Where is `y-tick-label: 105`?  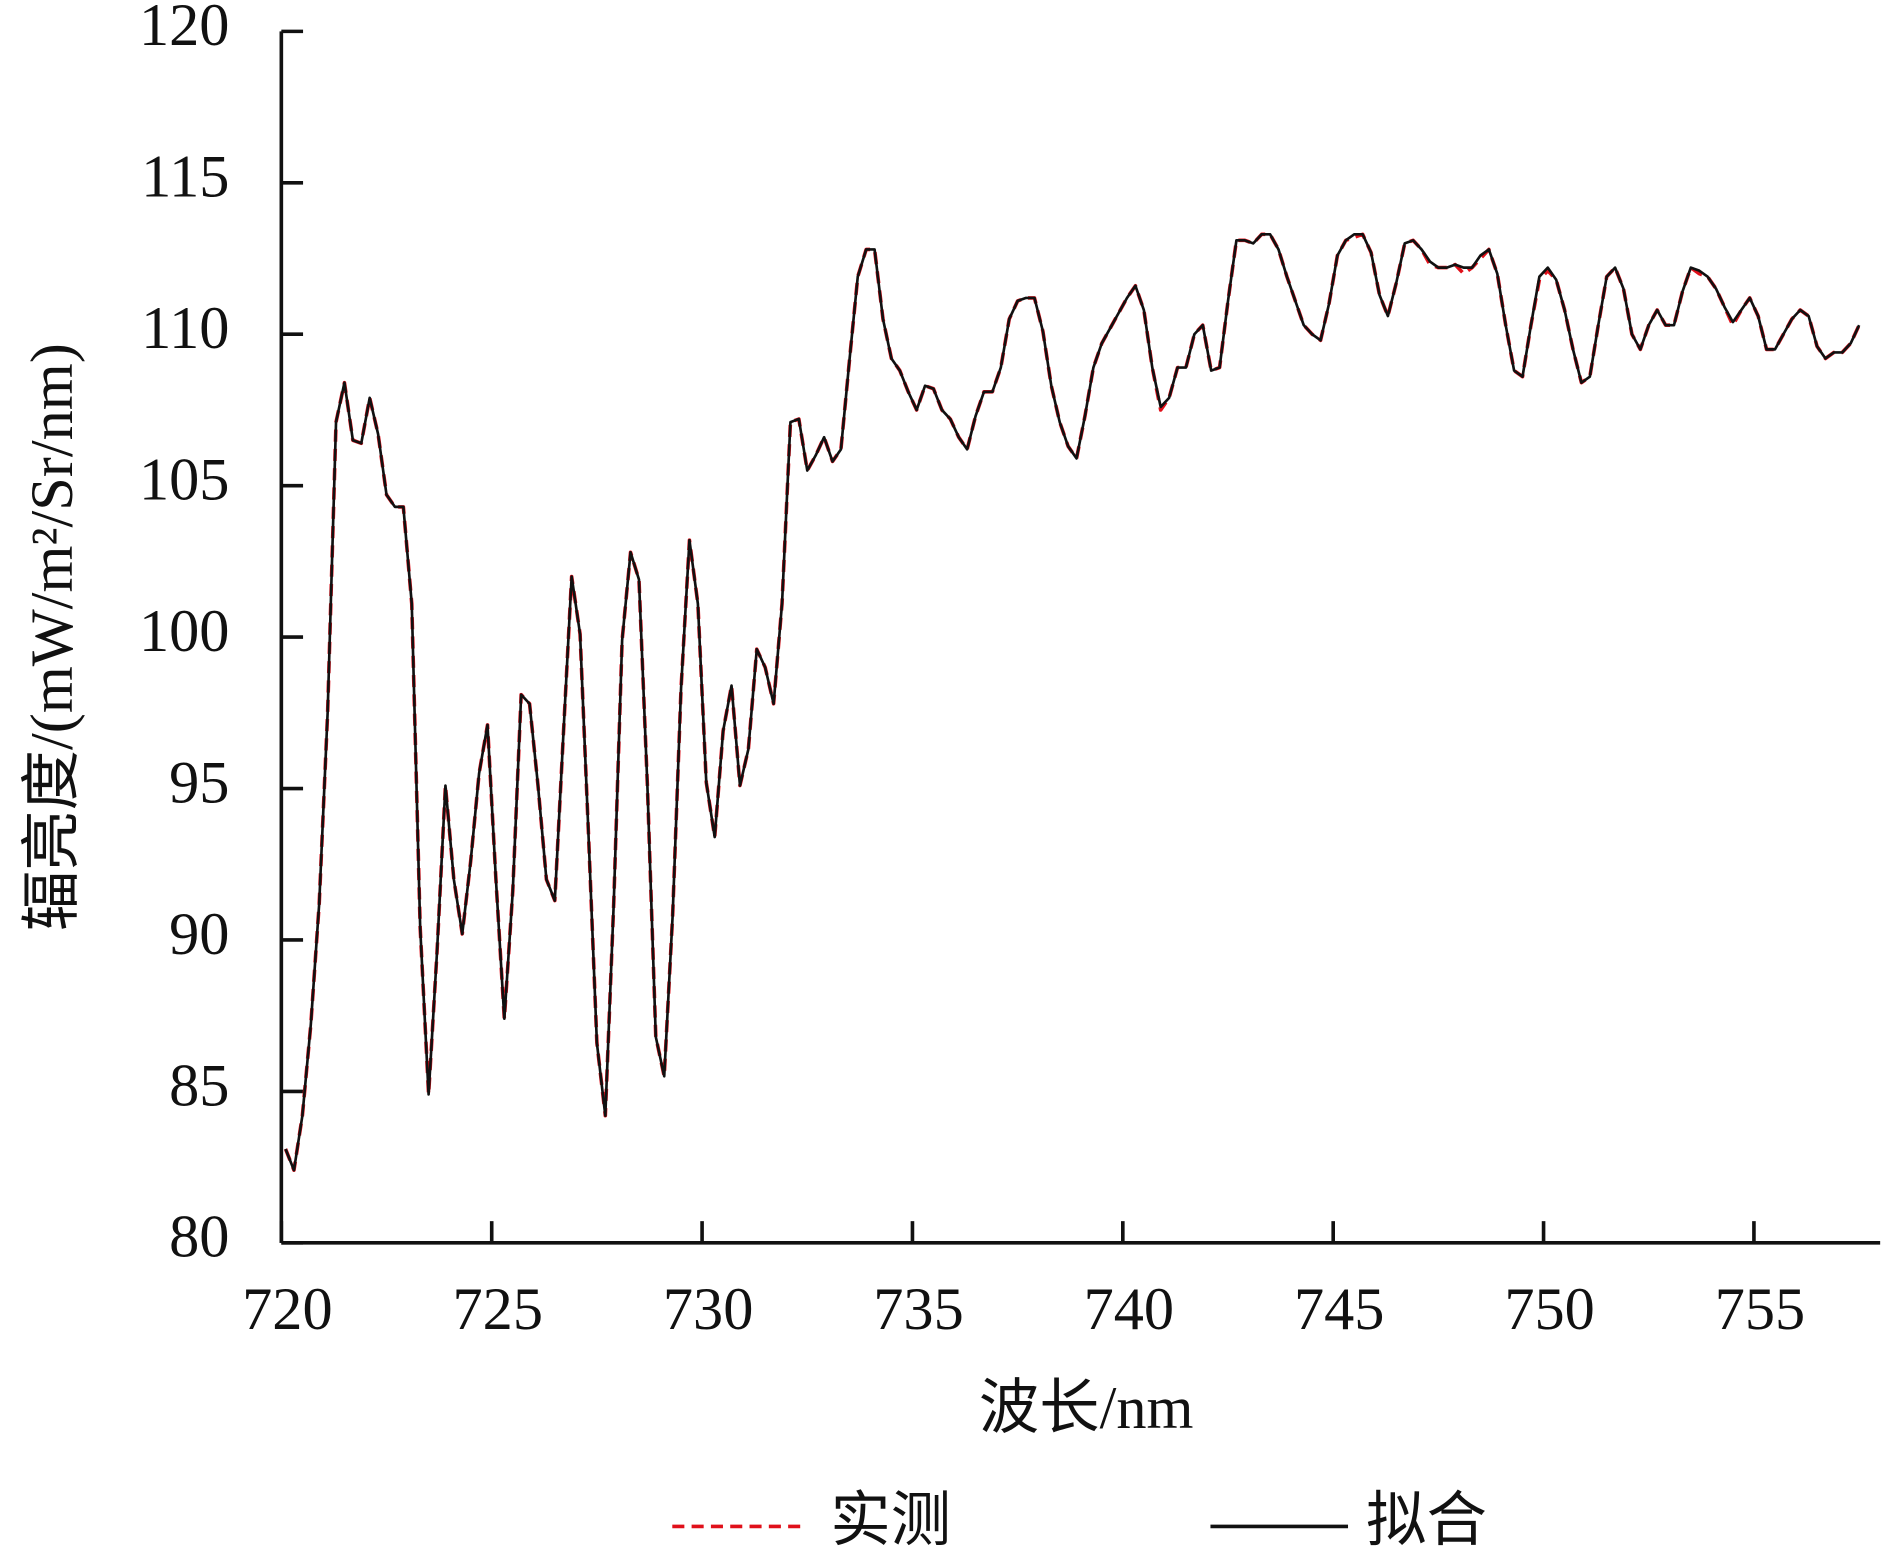 y-tick-label: 105 is located at coordinates (184, 480).